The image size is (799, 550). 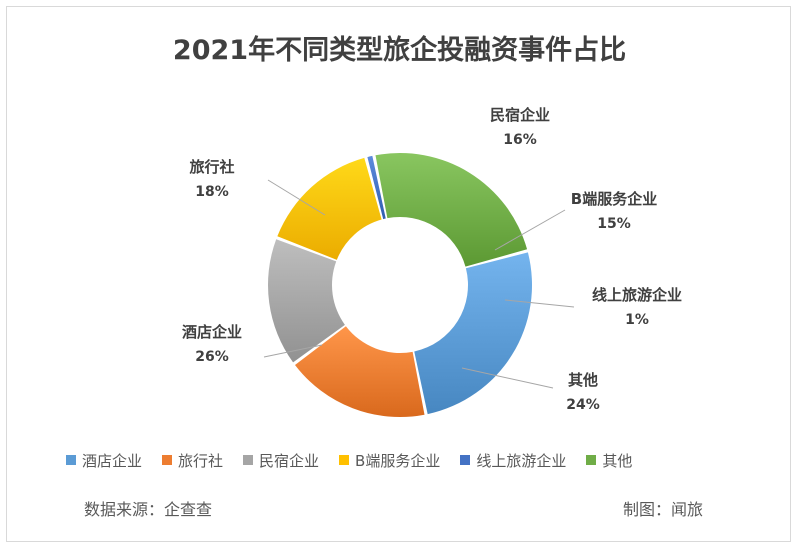 I want to click on credit-note: 制图：闻旅, so click(x=662, y=509).